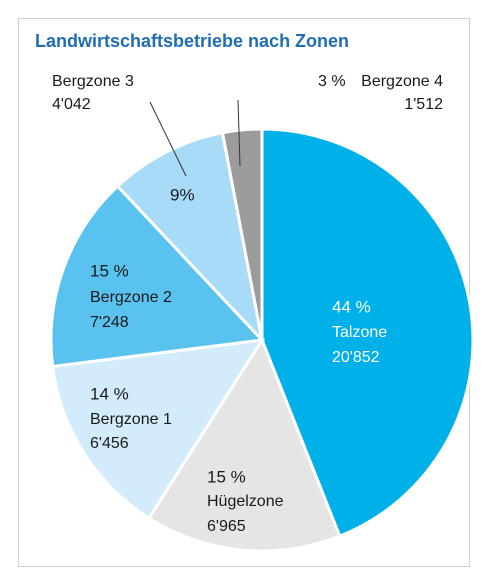 This screenshot has height=585, width=484. What do you see at coordinates (356, 357) in the screenshot?
I see `count-label: 20'852` at bounding box center [356, 357].